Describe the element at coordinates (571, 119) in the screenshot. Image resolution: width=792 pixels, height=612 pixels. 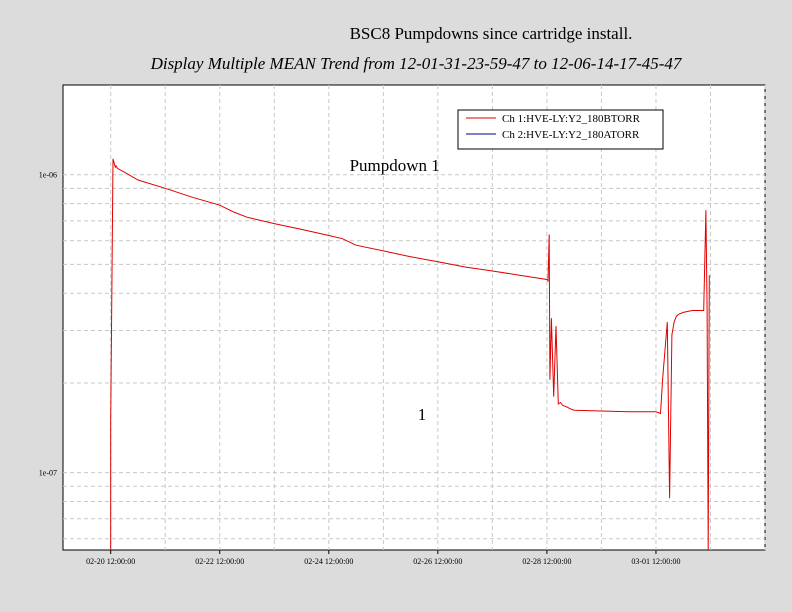
I see `legend-label-1: Ch 1:HVE-LY:Y2_180BTORR` at that location.